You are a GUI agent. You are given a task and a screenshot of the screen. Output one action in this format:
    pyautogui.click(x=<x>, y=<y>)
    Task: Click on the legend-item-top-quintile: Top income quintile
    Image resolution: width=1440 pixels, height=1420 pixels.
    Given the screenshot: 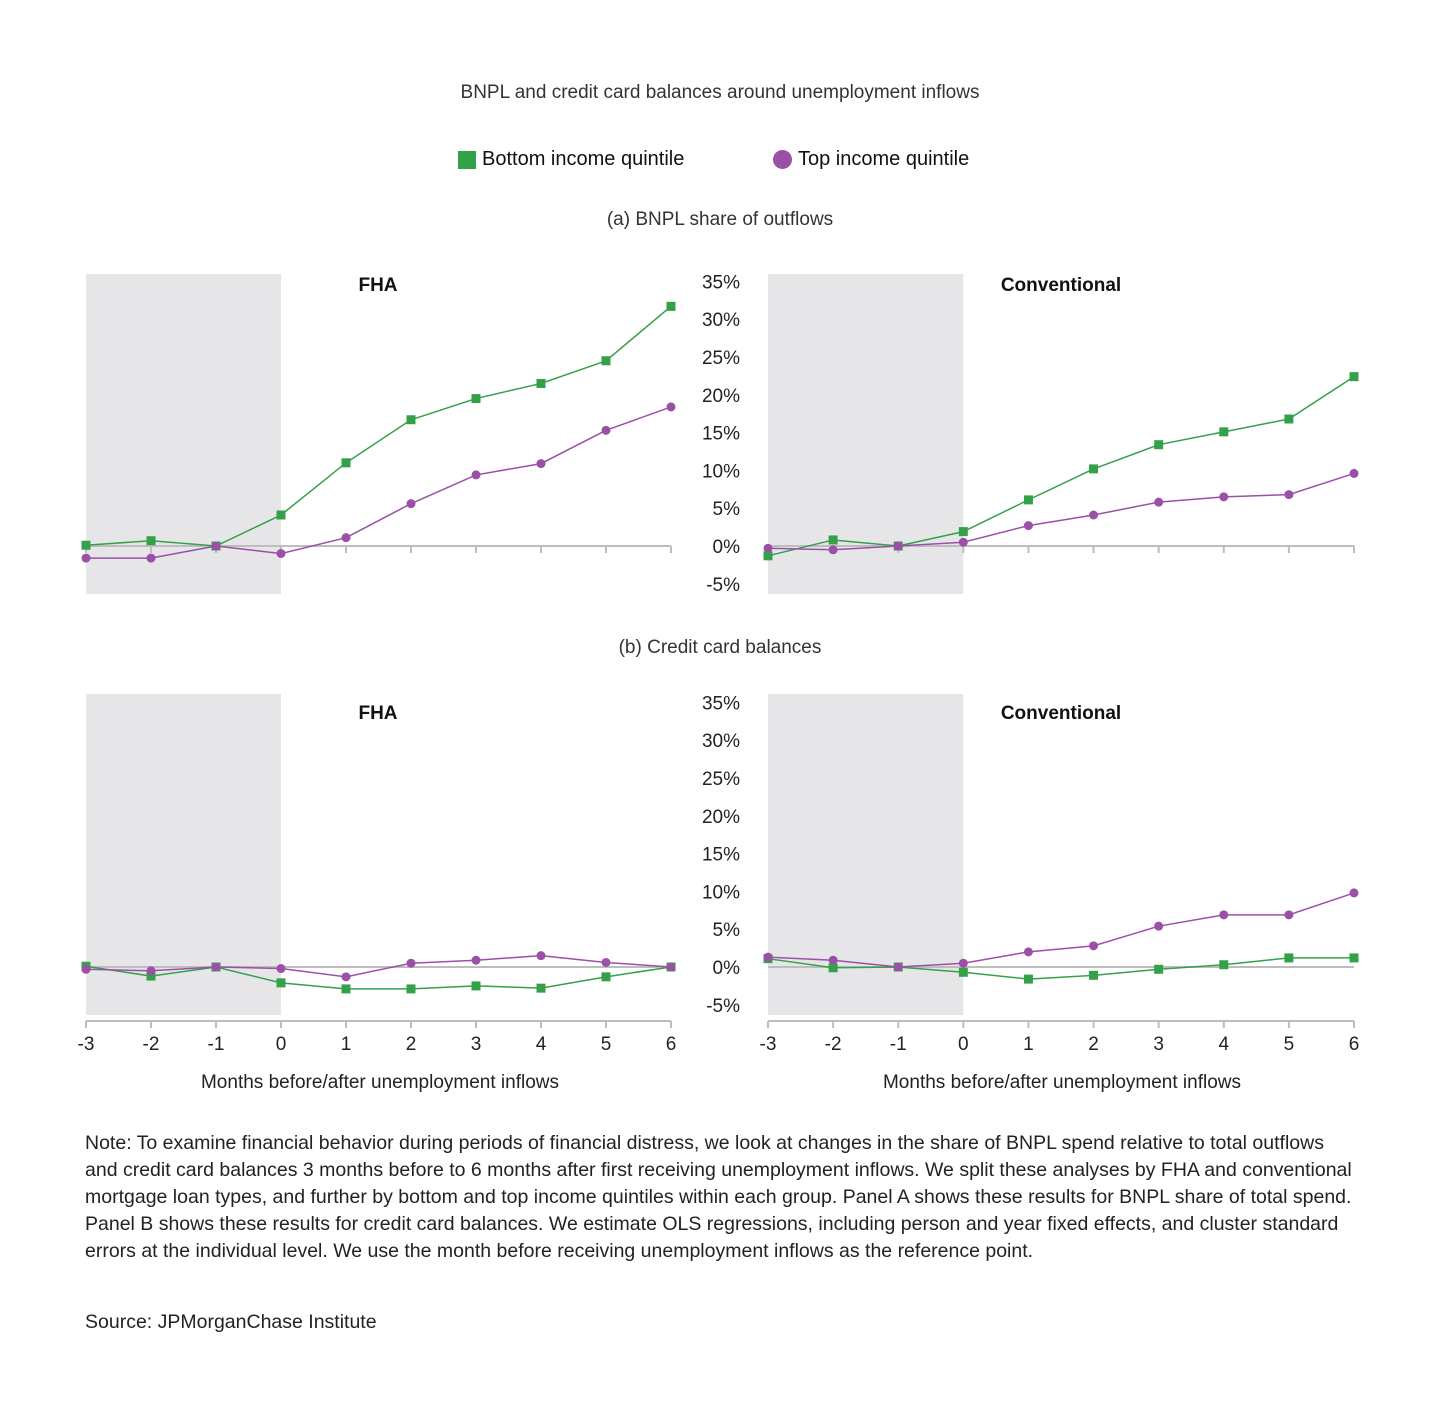 What is the action you would take?
    pyautogui.click(x=871, y=159)
    